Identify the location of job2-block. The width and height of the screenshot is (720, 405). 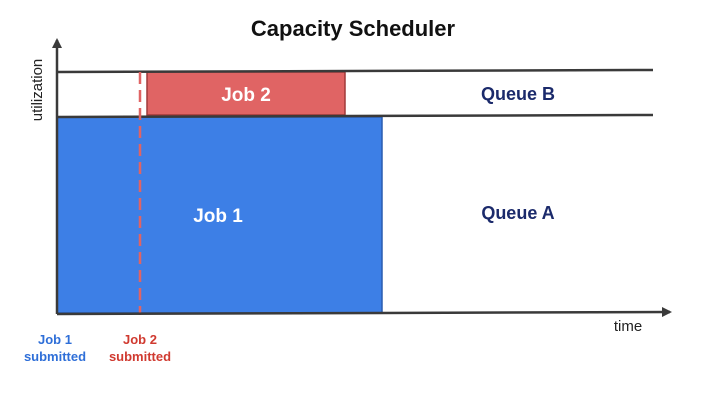
(246, 93).